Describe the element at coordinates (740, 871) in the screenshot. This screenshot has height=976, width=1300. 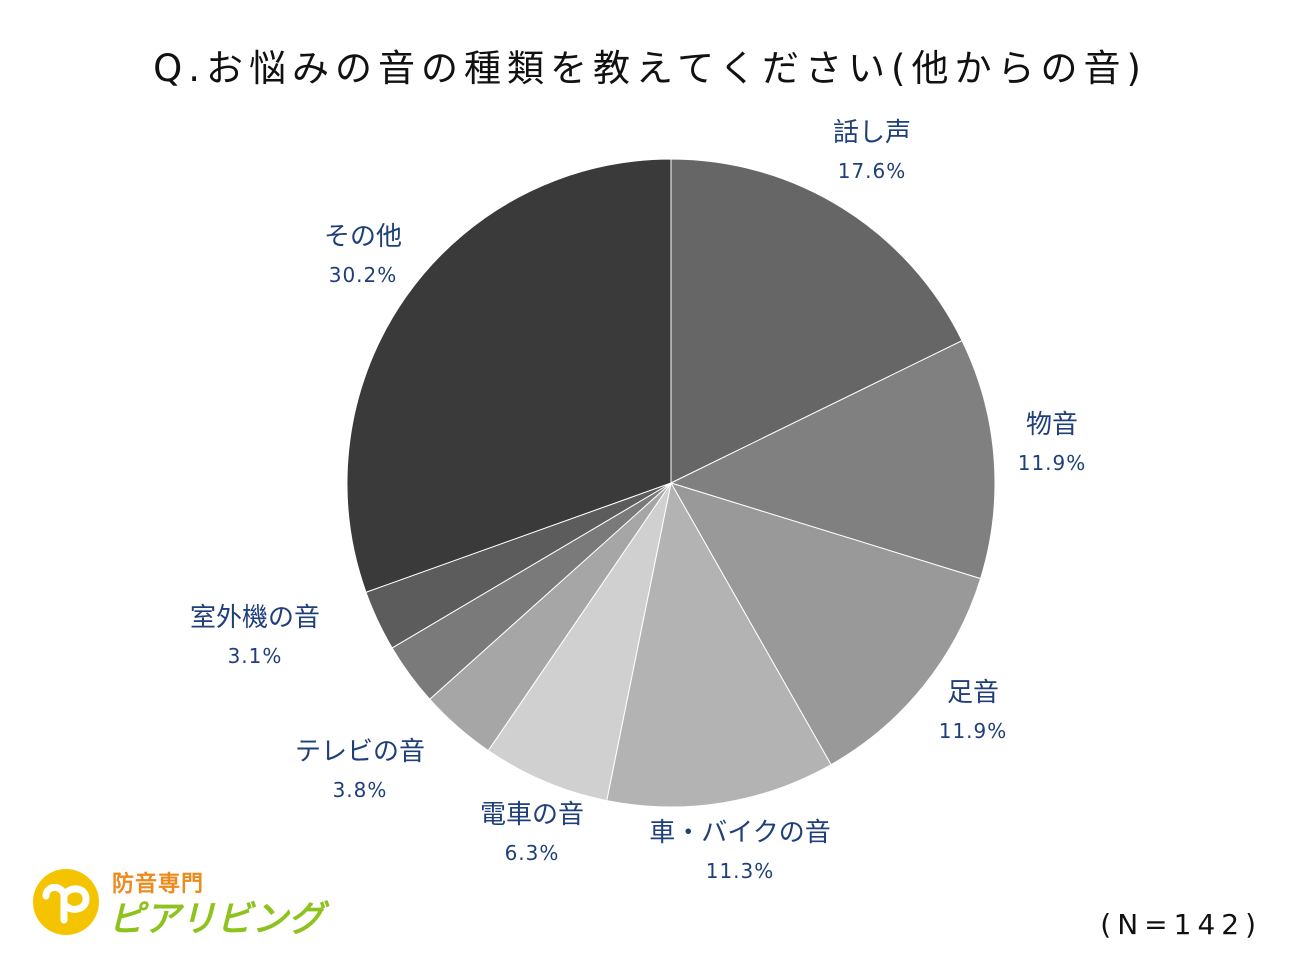
I see `slice-label-value: 11.3%` at that location.